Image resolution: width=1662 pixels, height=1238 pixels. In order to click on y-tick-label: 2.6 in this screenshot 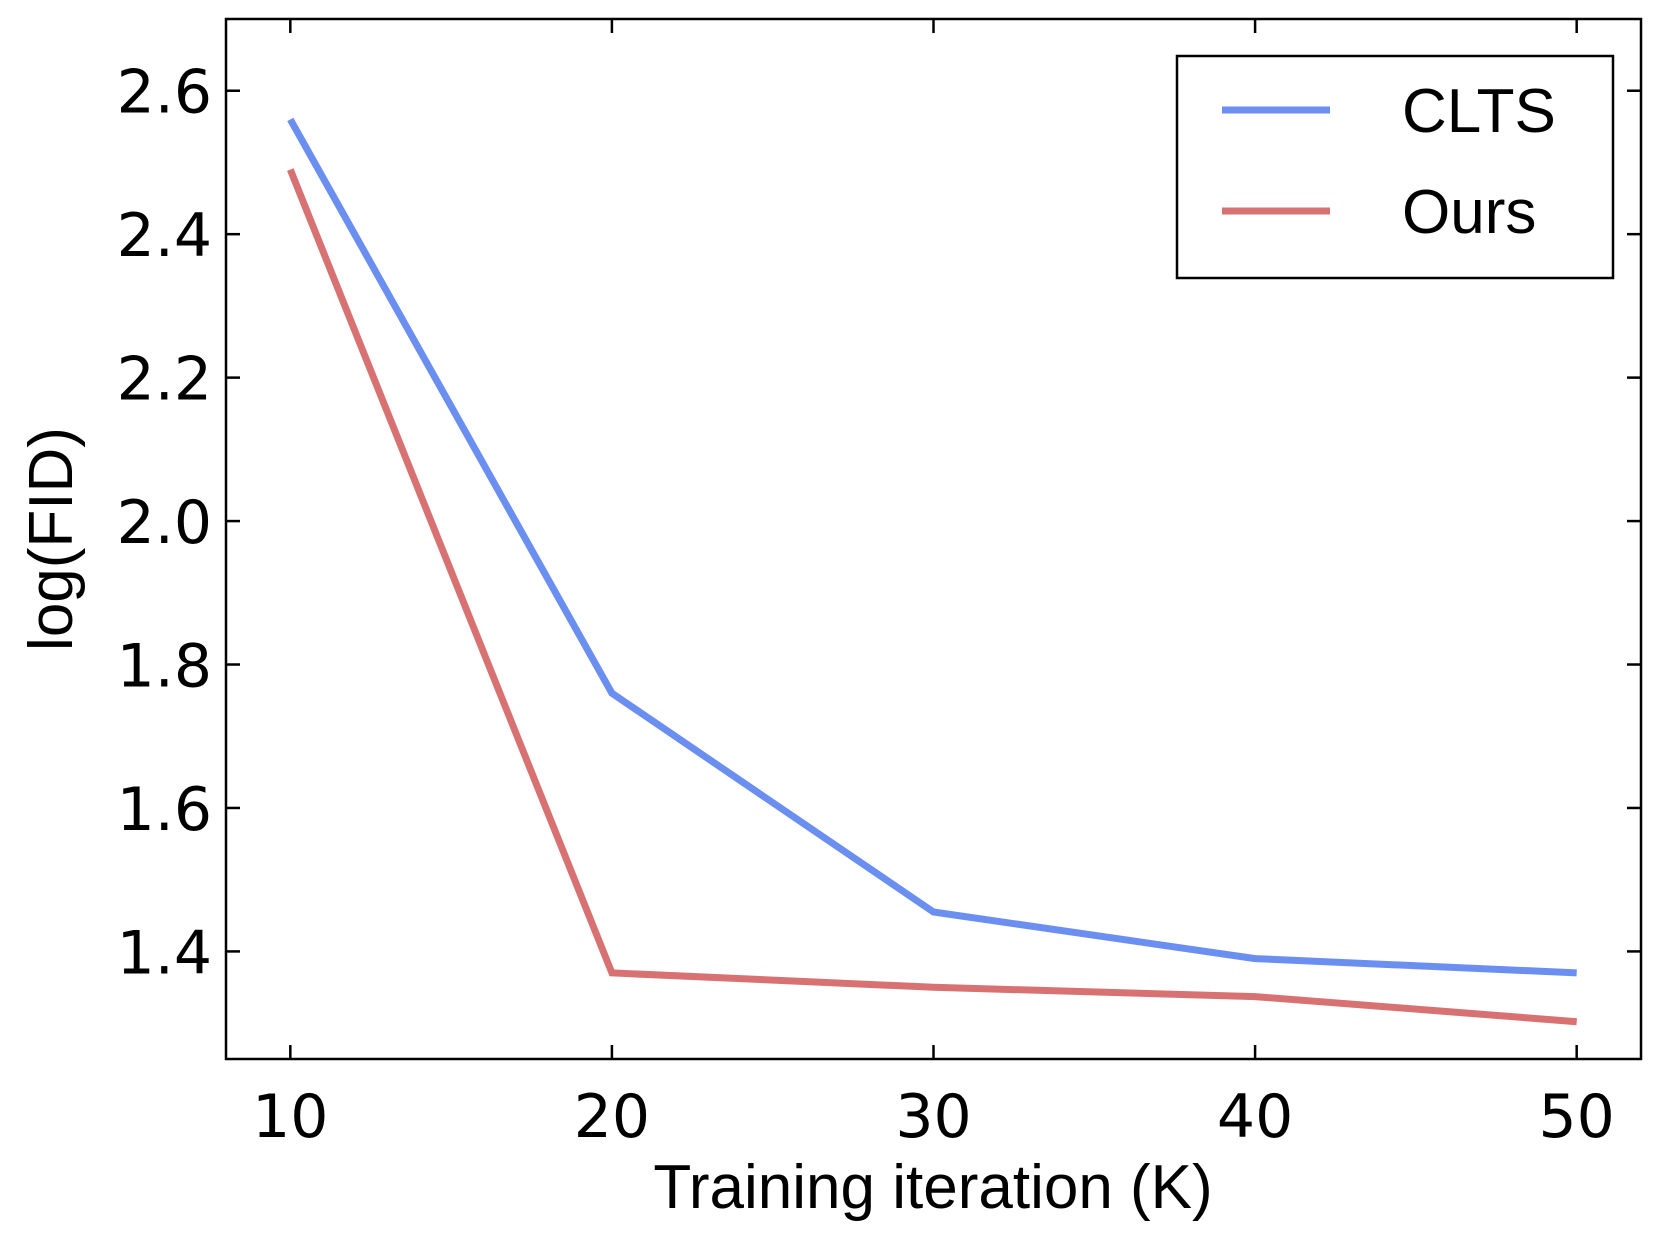, I will do `click(164, 93)`.